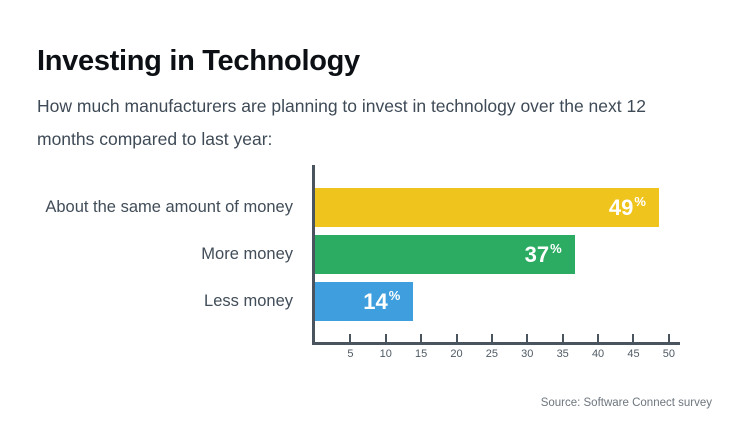  What do you see at coordinates (562, 354) in the screenshot?
I see `x-axis-tick-label: 35` at bounding box center [562, 354].